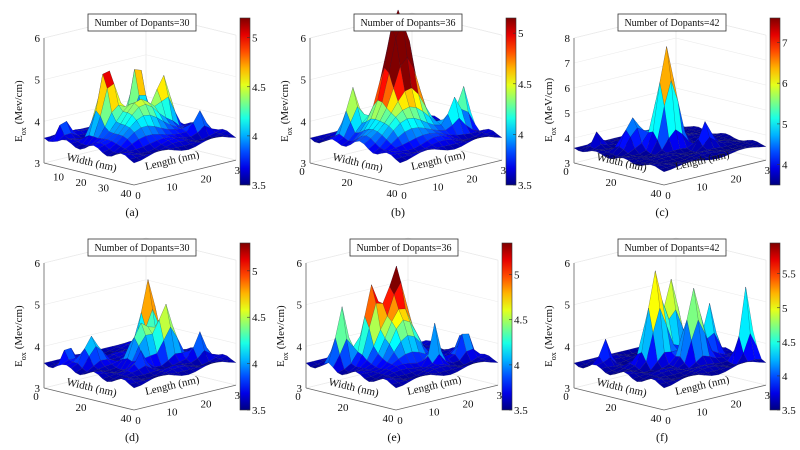 Image resolution: width=800 pixels, height=450 pixels. I want to click on colorbar-tick-label: 3.5, so click(521, 411).